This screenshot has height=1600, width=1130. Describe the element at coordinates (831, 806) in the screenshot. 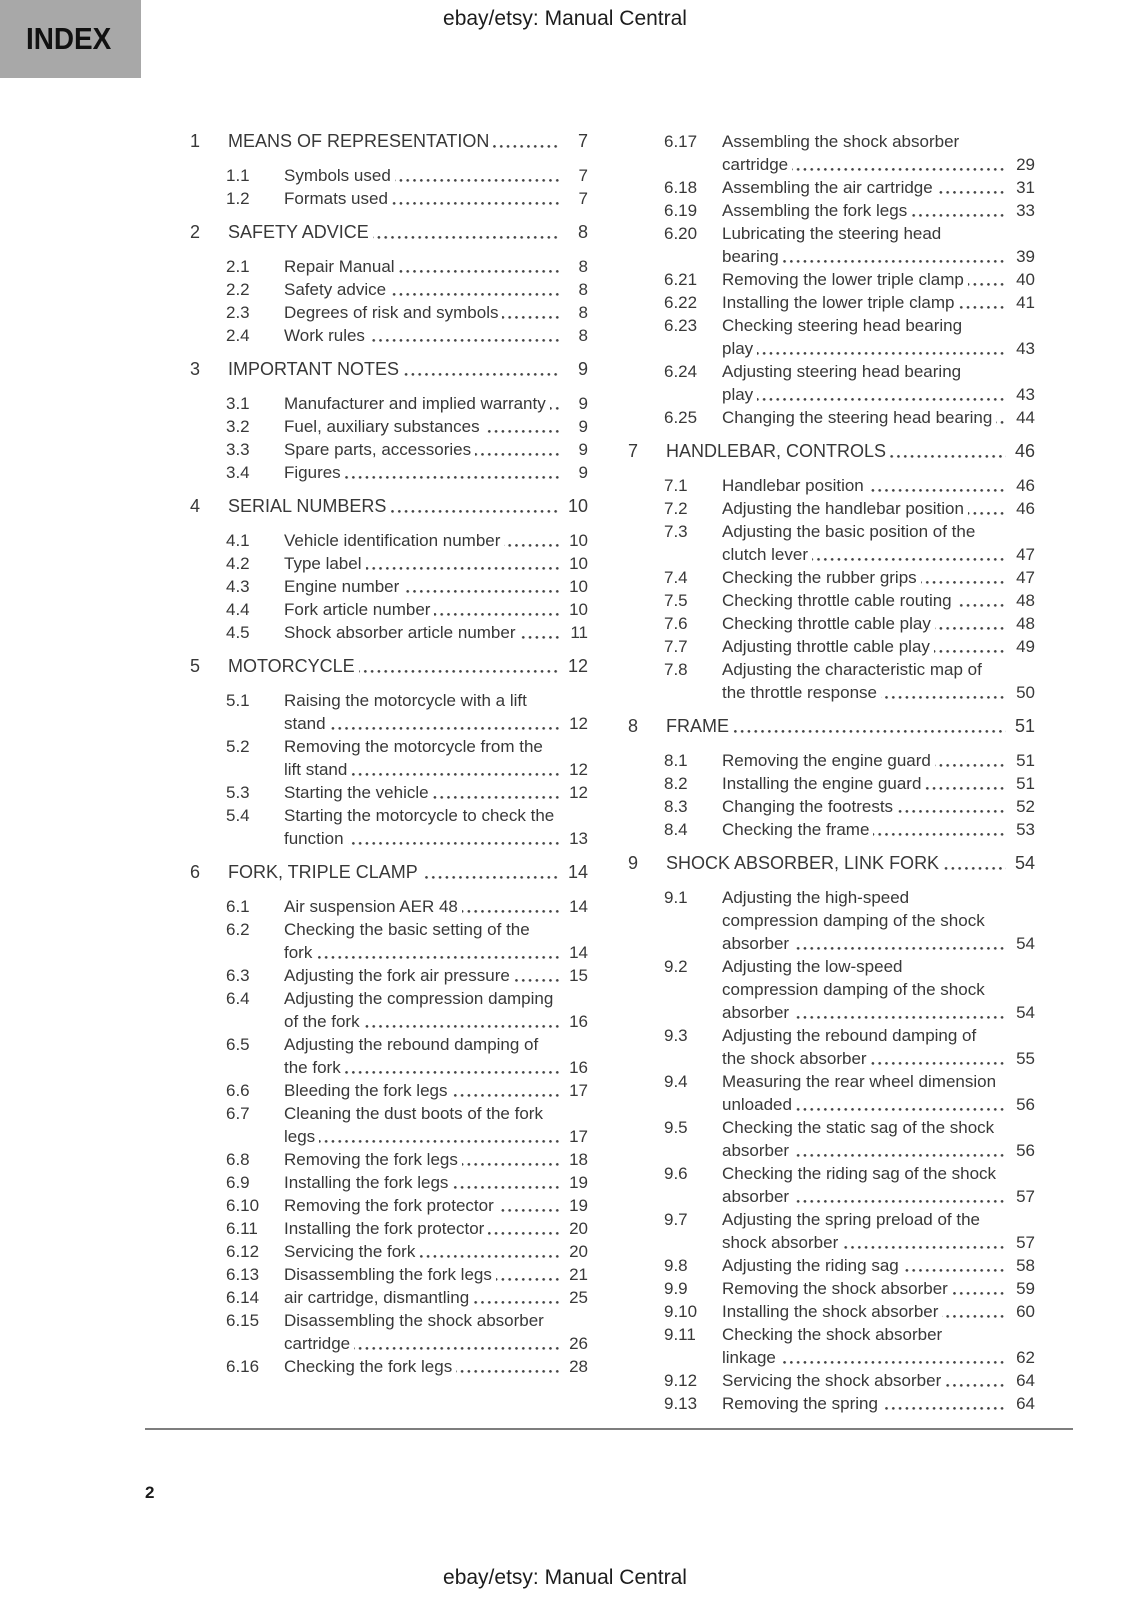

I see `toc-item-row: 8.3 Changing the footrests 52` at that location.